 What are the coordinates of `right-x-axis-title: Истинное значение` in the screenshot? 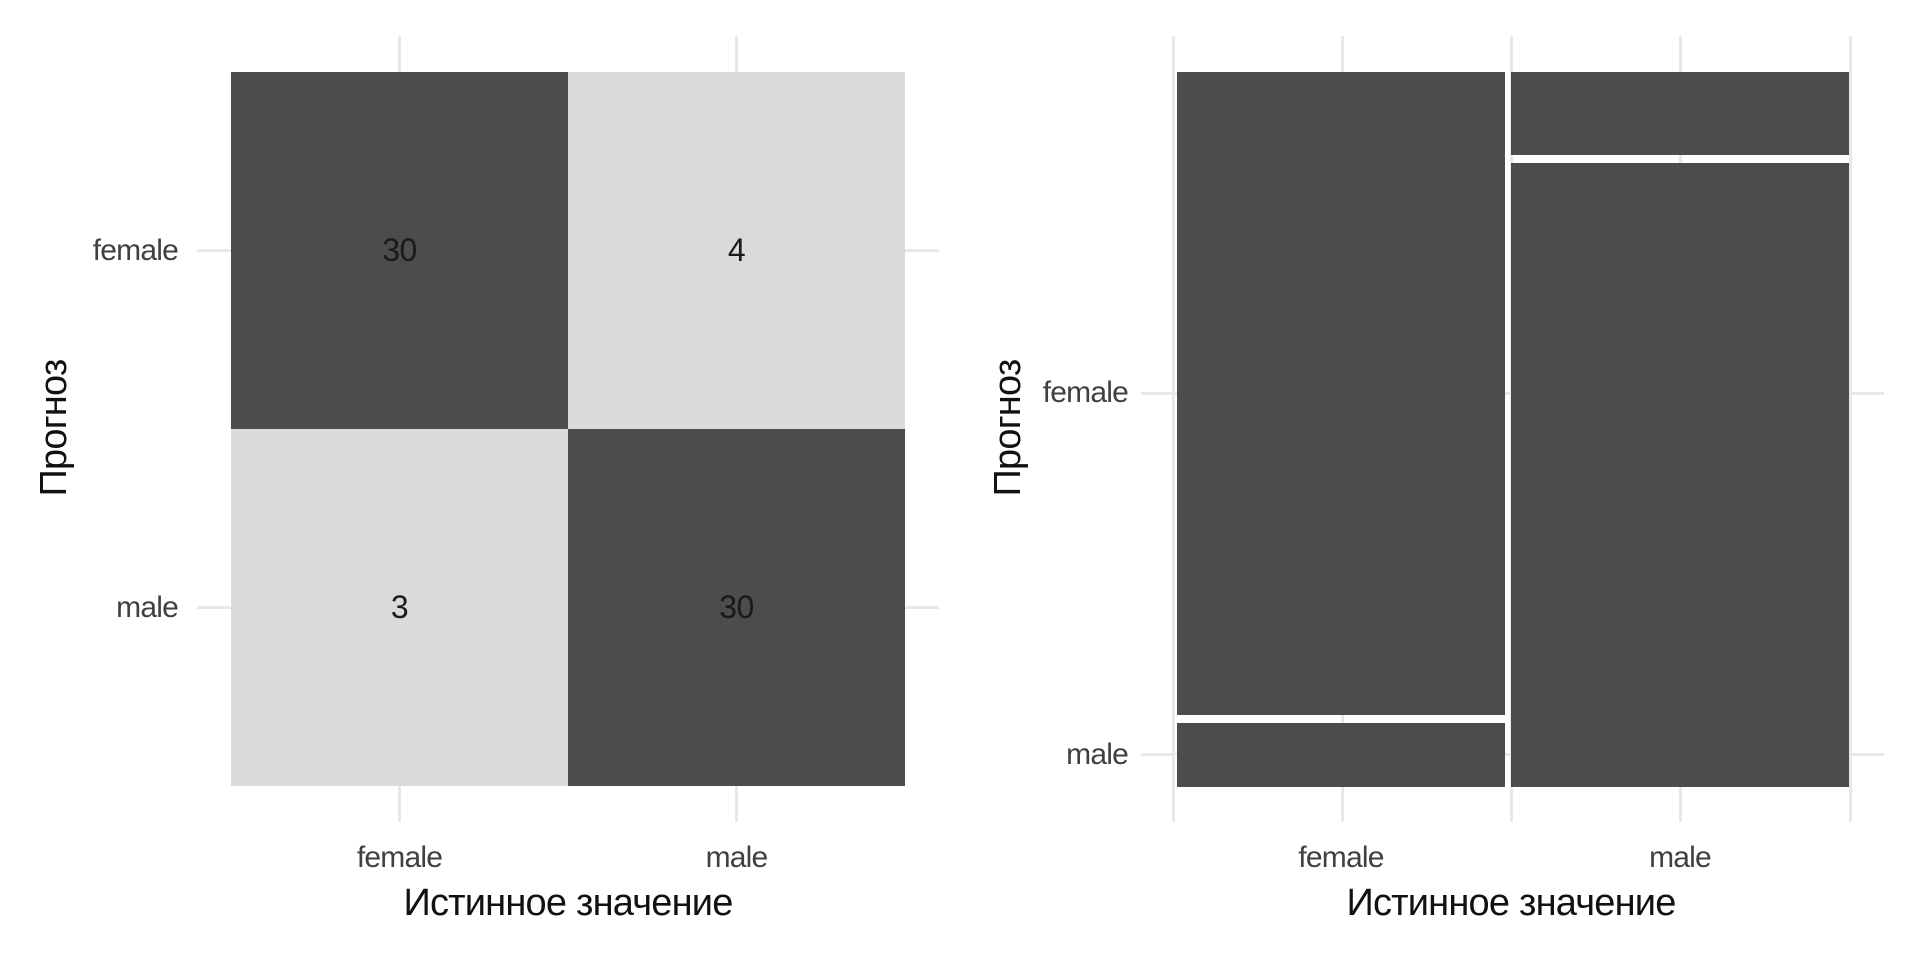 It's located at (1511, 903).